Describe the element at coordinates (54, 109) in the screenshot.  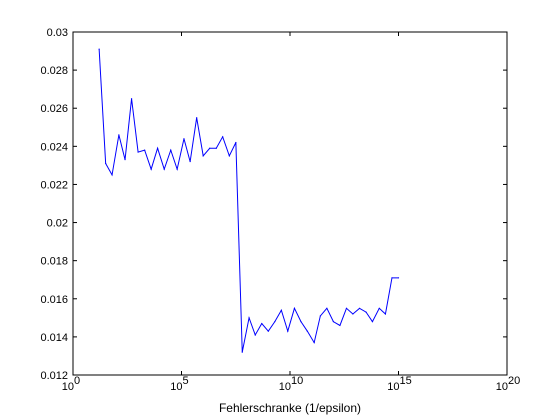
I see `y-tick-label: 0.026` at that location.